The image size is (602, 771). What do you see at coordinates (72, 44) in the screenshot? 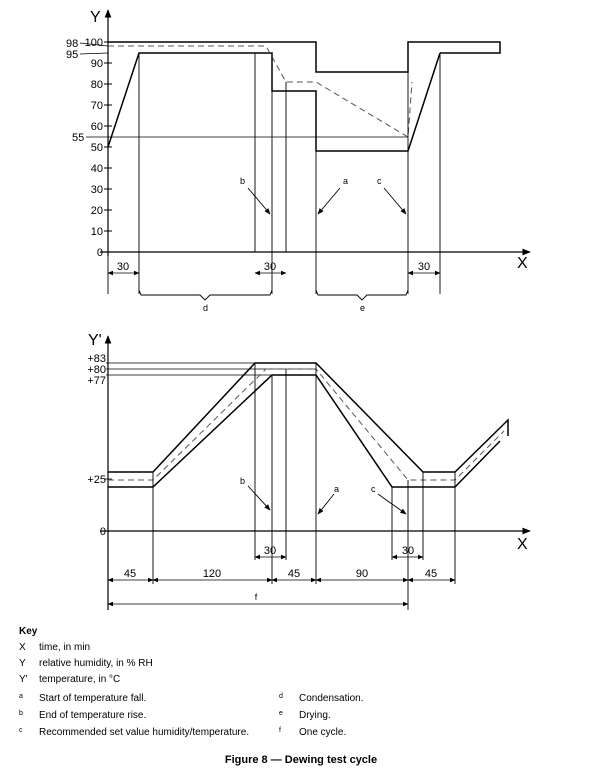
I see `y-mark-98: 98` at bounding box center [72, 44].